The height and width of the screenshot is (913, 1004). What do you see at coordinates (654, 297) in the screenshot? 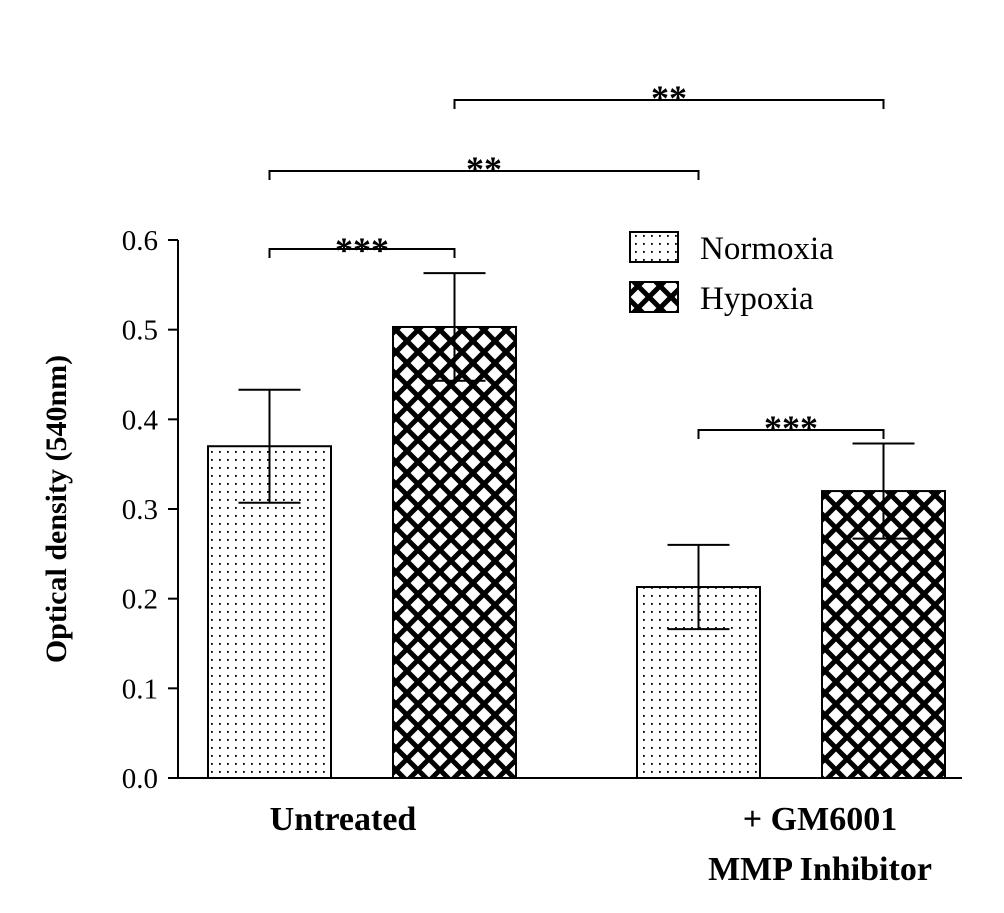
I see `legend-swatch-hypoxia` at bounding box center [654, 297].